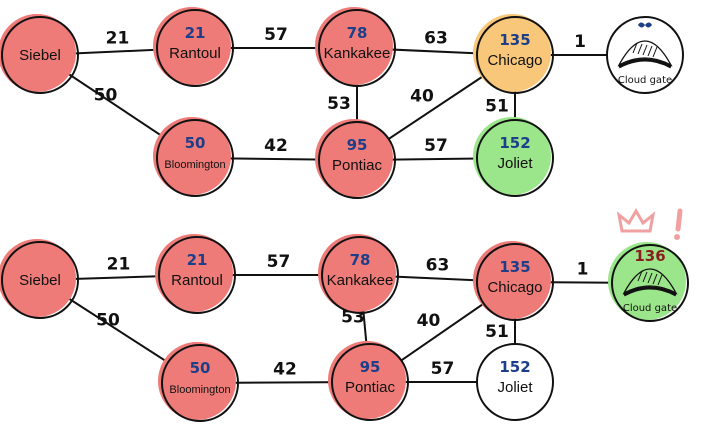  I want to click on node-cloudgate: Cloud gate, so click(645, 55).